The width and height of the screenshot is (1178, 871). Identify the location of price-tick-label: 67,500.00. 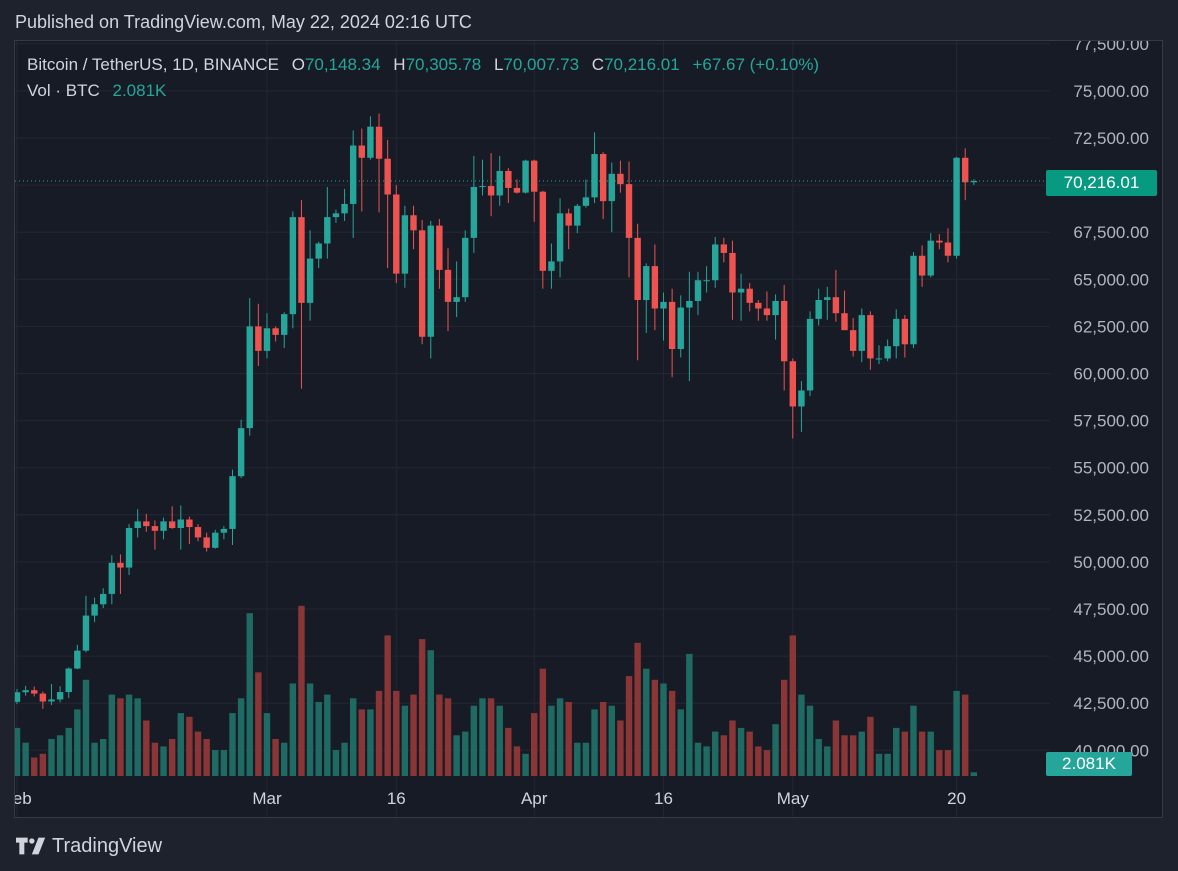
(1111, 232).